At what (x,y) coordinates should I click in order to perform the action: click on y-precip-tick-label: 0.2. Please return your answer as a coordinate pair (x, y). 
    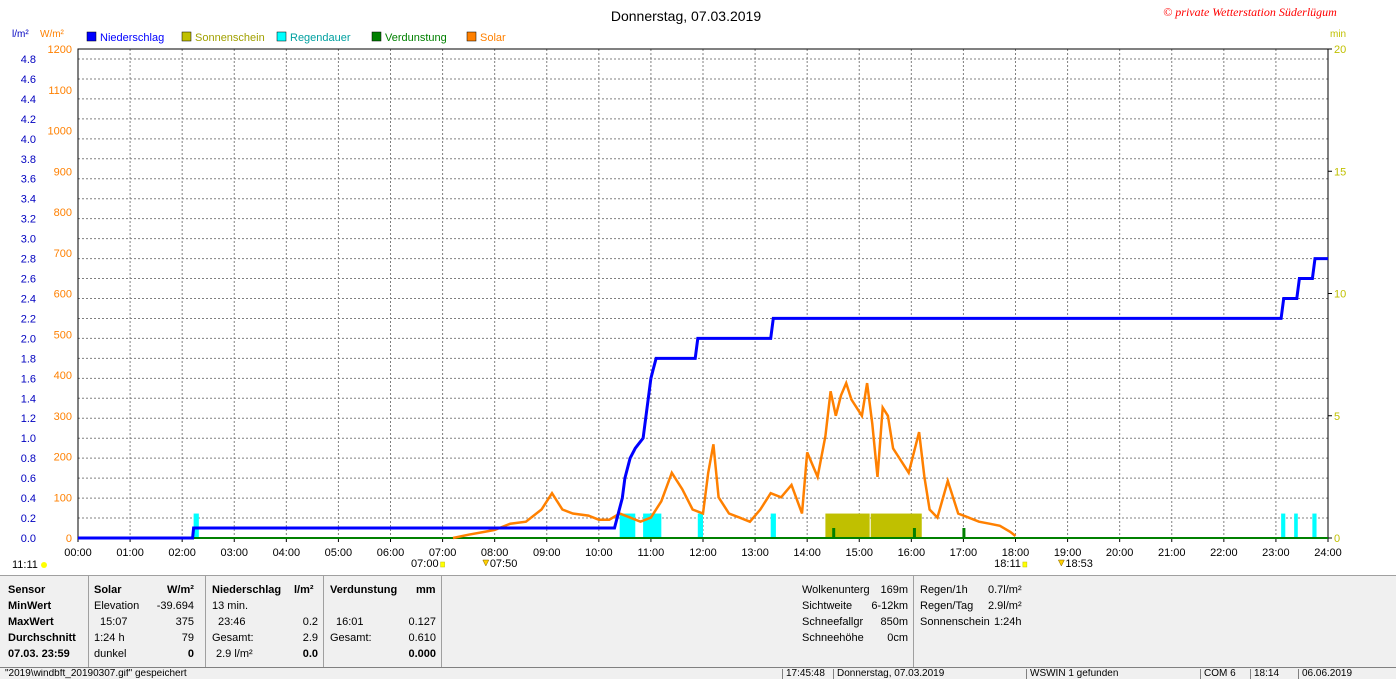
    Looking at the image, I should click on (28, 519).